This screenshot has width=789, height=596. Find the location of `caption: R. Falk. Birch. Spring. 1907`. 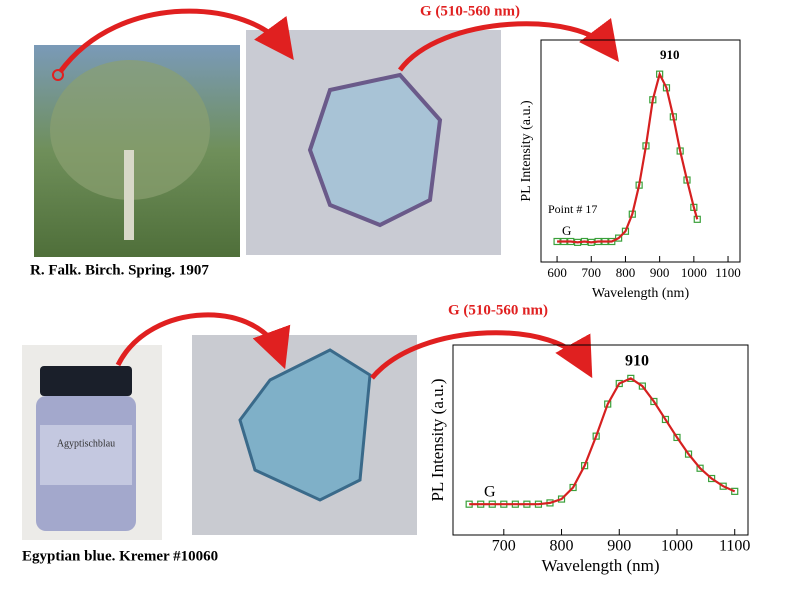

caption: R. Falk. Birch. Spring. 1907 is located at coordinates (119, 270).